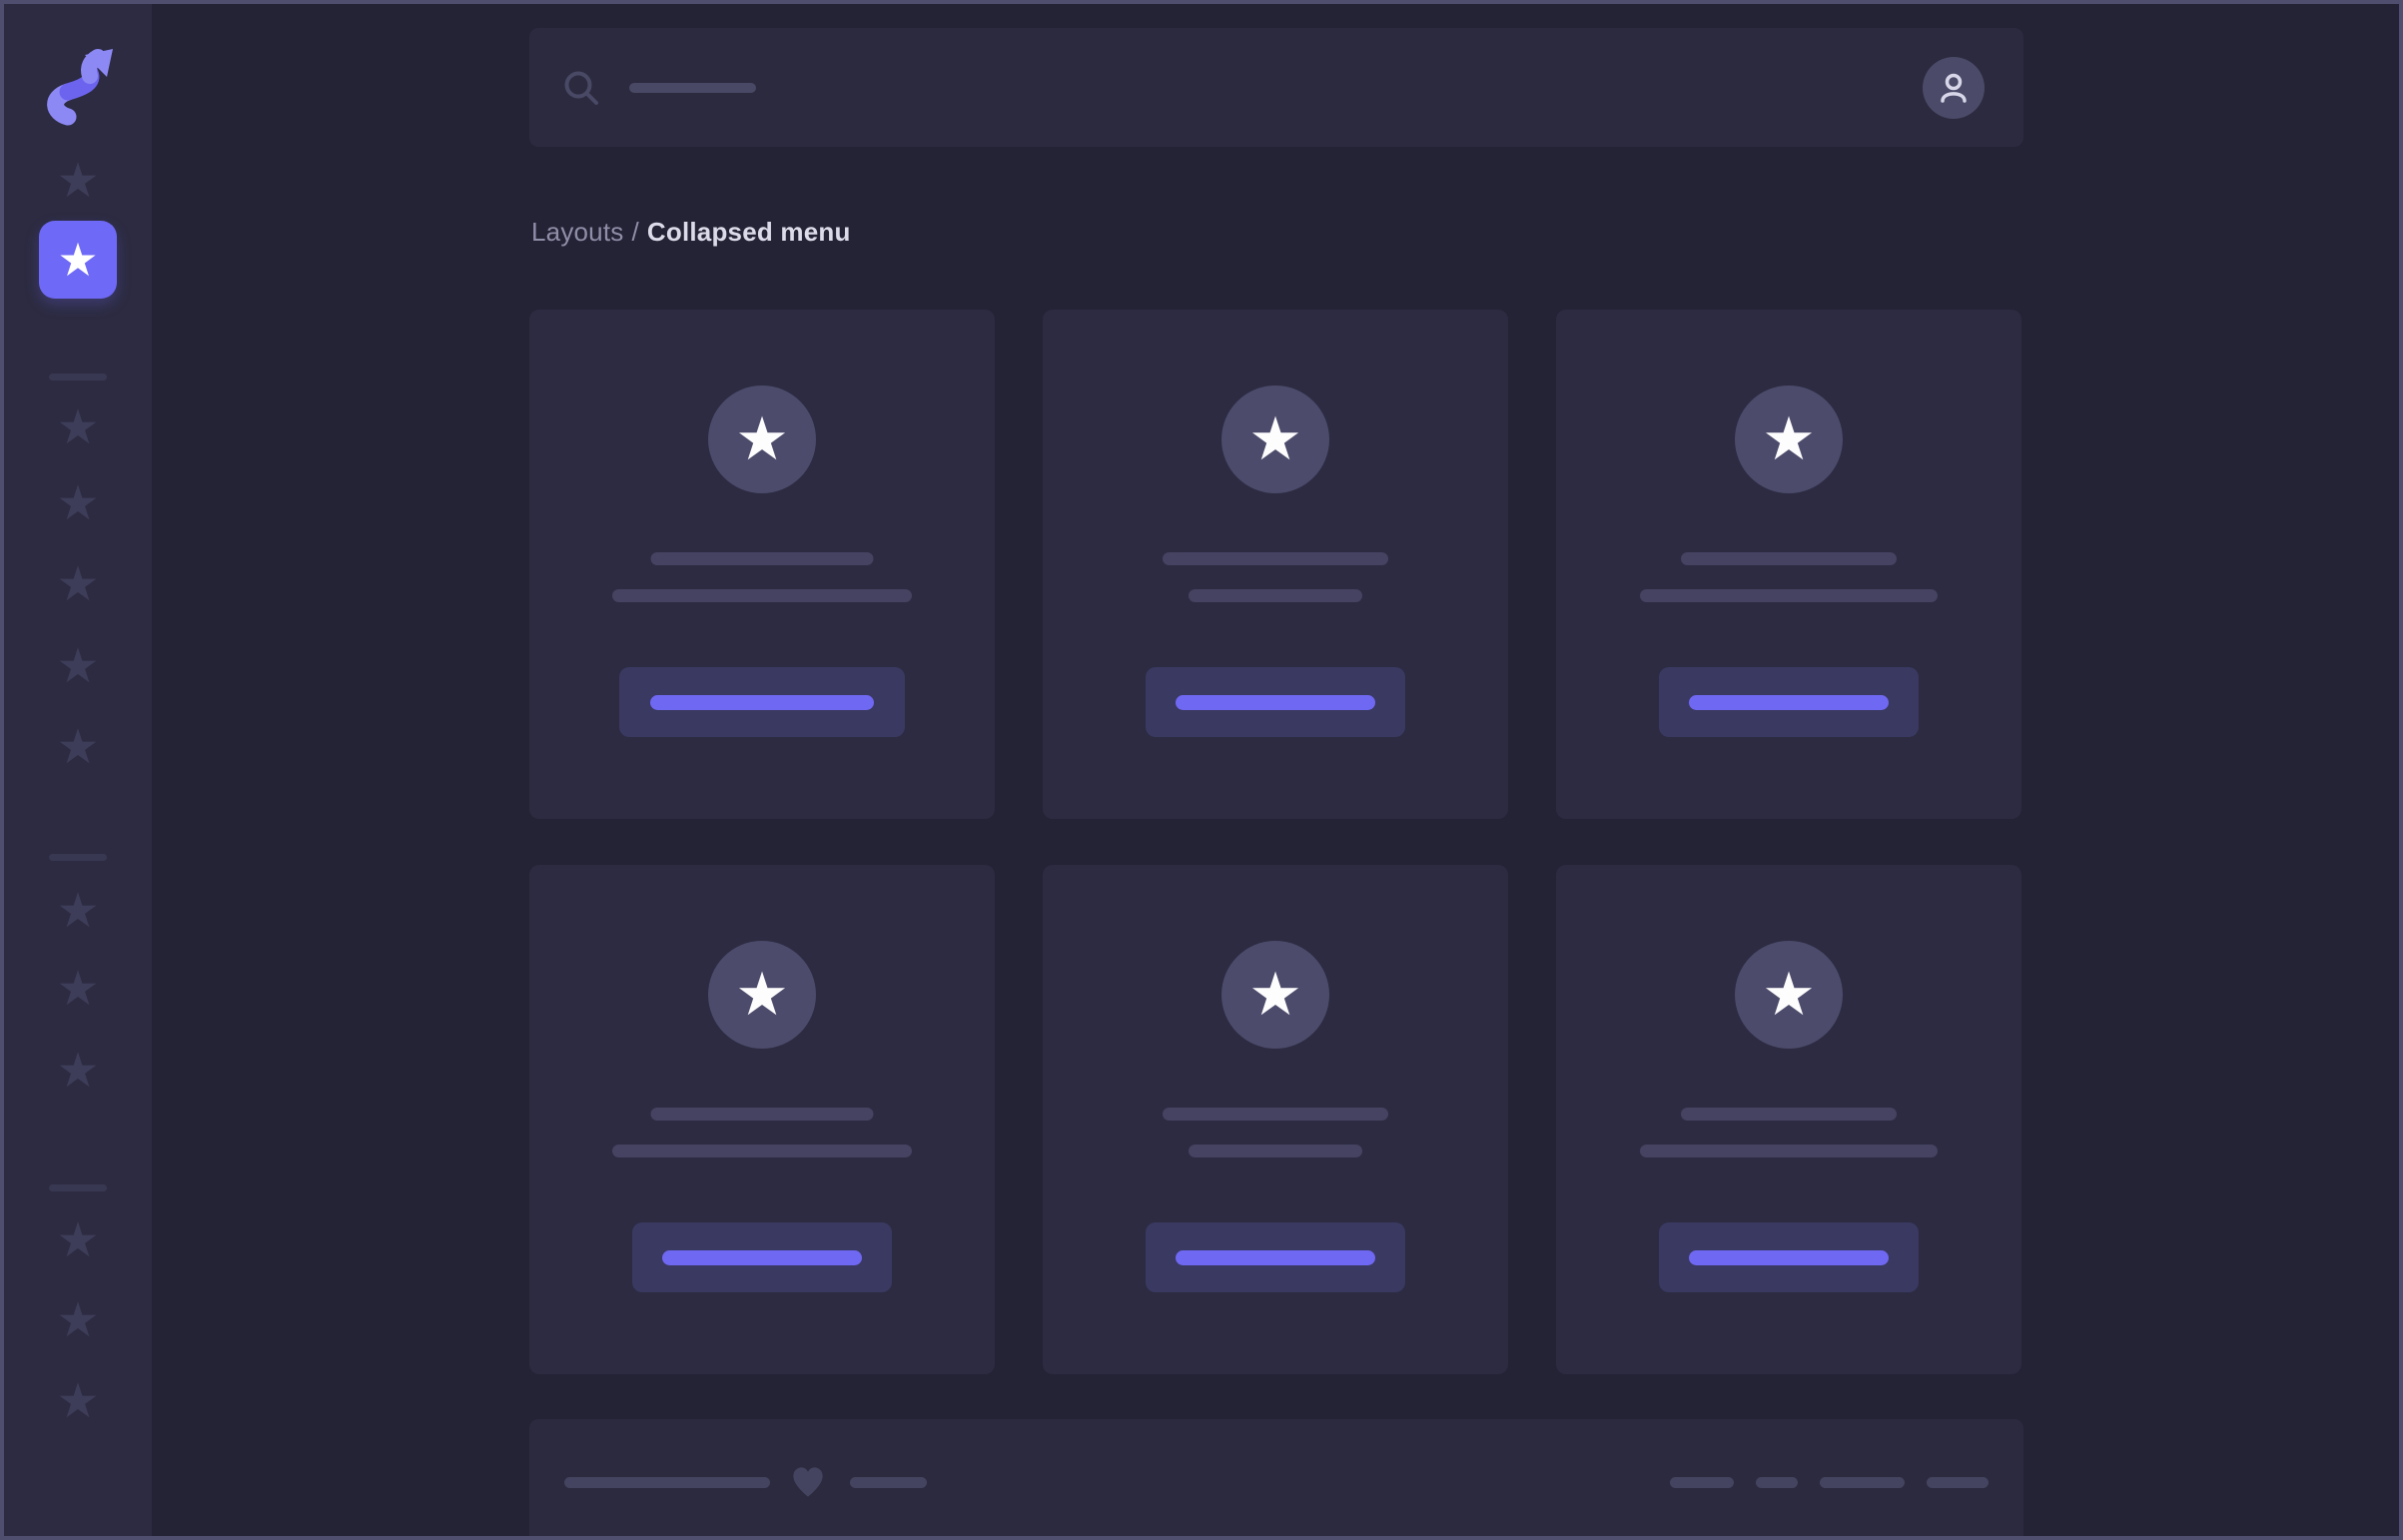 The width and height of the screenshot is (2403, 1540). Describe the element at coordinates (1276, 1479) in the screenshot. I see `footer-bar` at that location.